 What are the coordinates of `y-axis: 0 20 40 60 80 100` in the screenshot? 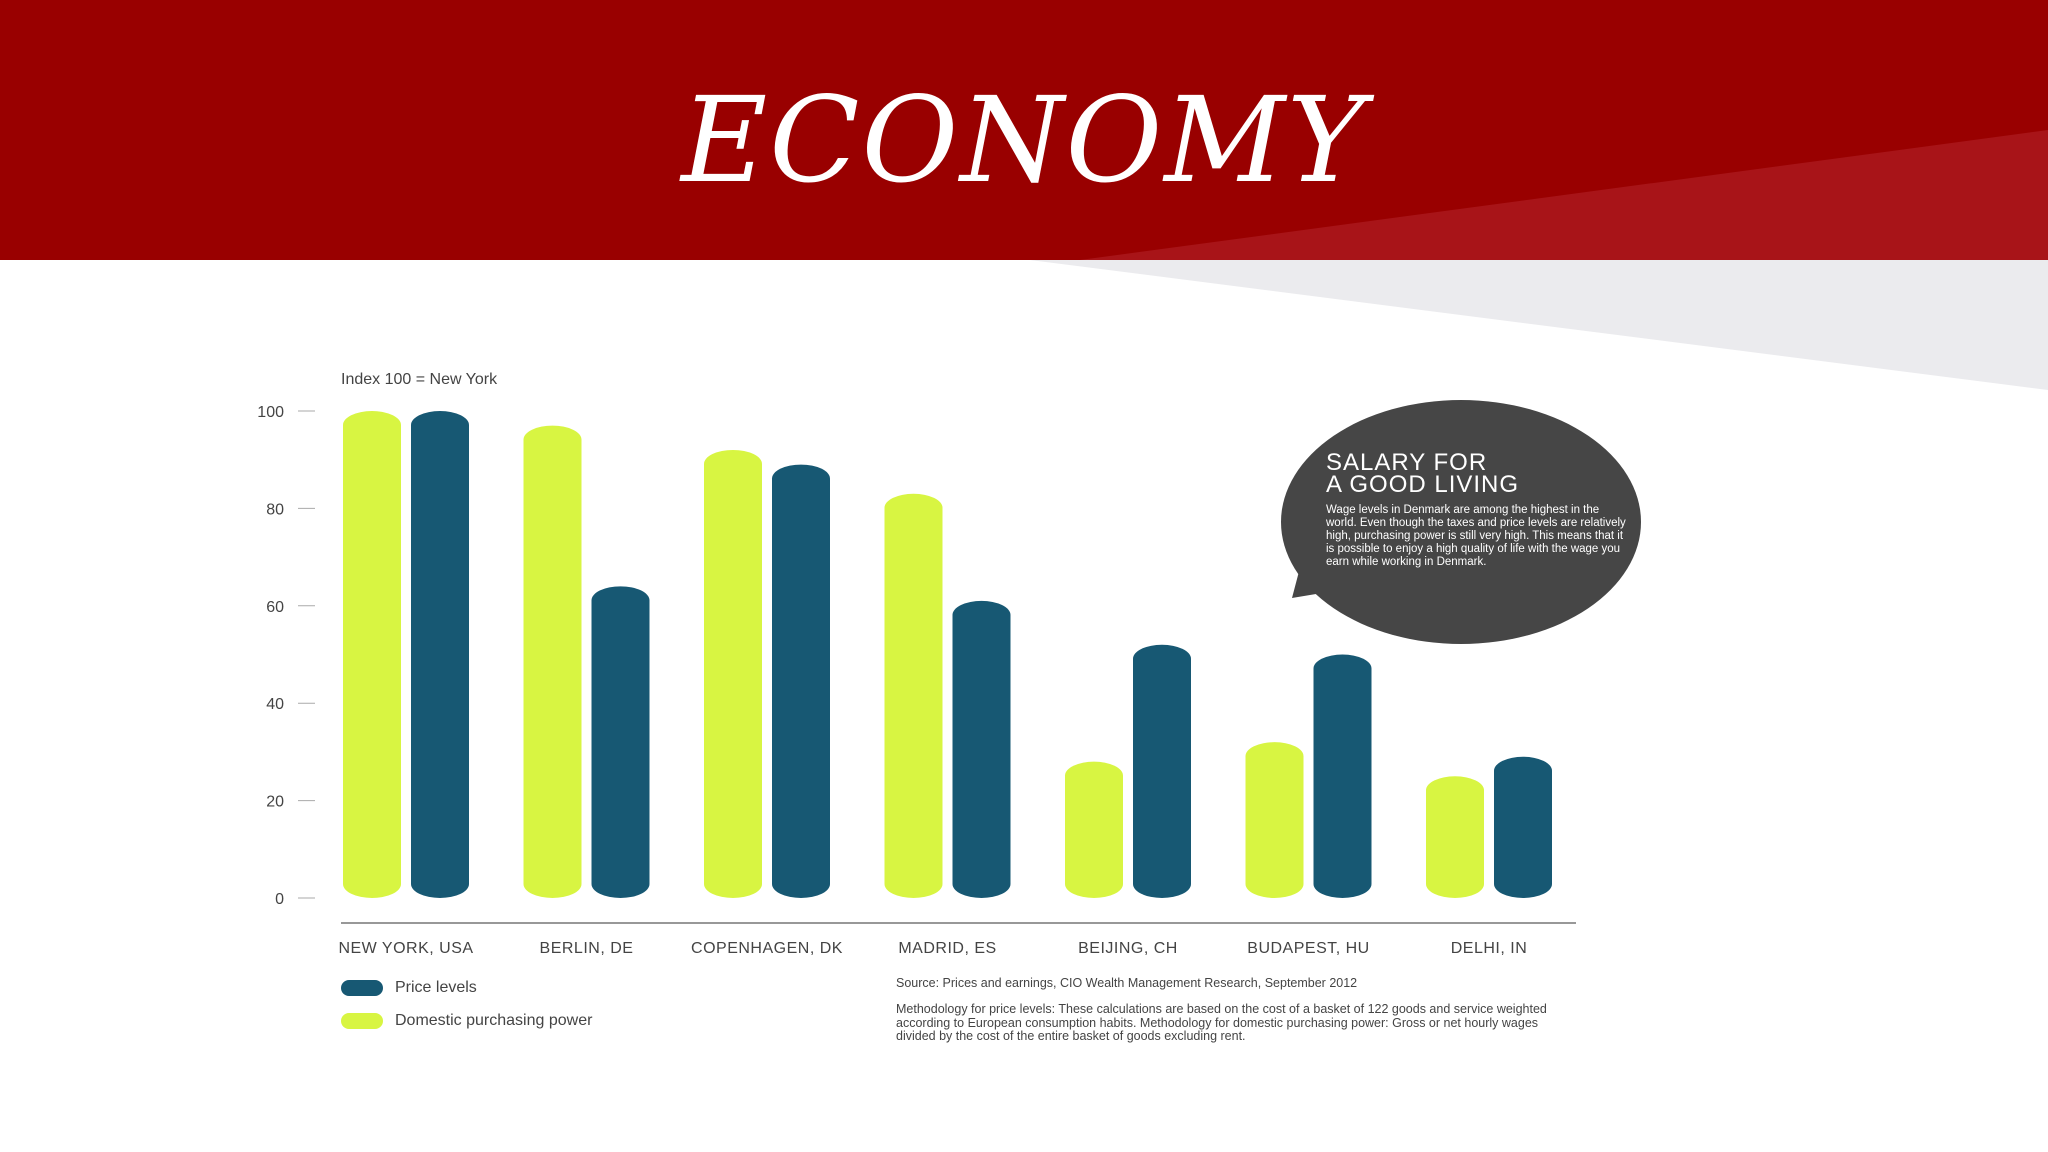 It's located at (286, 656).